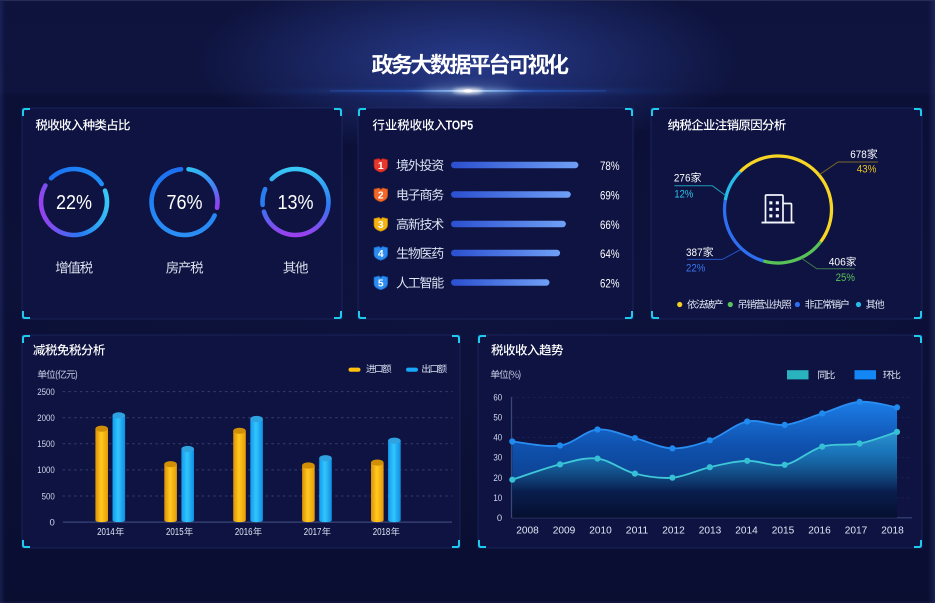 The image size is (935, 603). Describe the element at coordinates (497, 498) in the screenshot. I see `svg-text: 10` at that location.